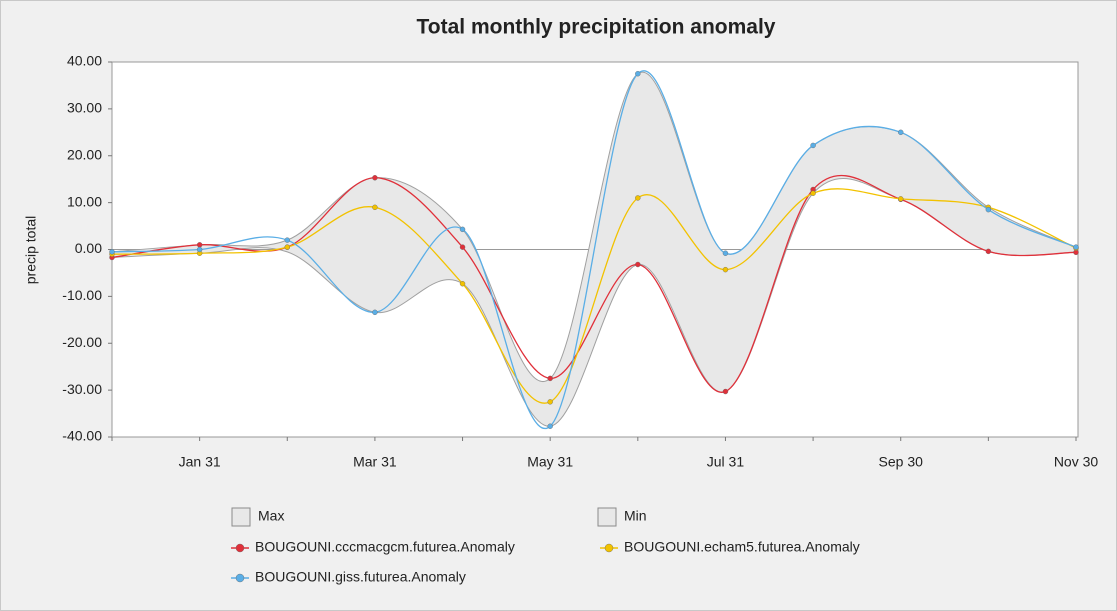 The height and width of the screenshot is (611, 1117). What do you see at coordinates (375, 462) in the screenshot?
I see `x-tick-label: Mar 31` at bounding box center [375, 462].